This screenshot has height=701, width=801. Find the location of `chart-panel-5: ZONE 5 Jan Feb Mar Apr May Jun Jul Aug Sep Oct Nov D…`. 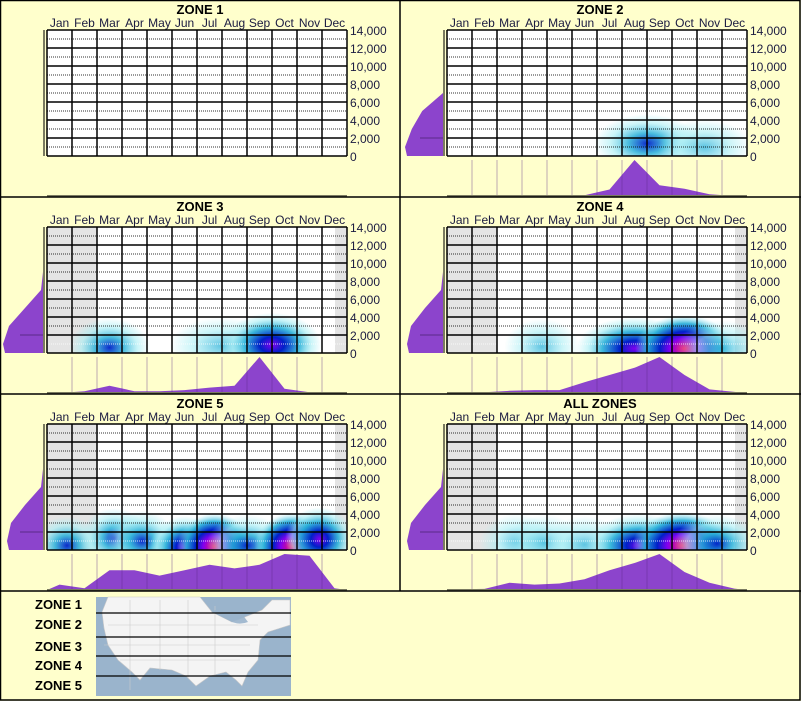

chart-panel-5: ZONE 5 Jan Feb Mar Apr May Jun Jul Aug Sep Oct Nov D… is located at coordinates (197, 493).